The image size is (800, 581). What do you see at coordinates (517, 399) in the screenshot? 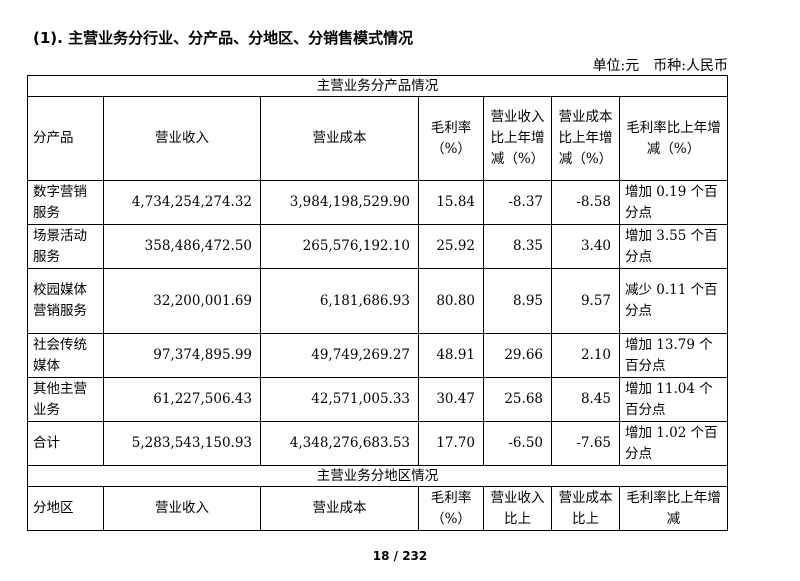
I see `row-revenue-change: 25.68` at bounding box center [517, 399].